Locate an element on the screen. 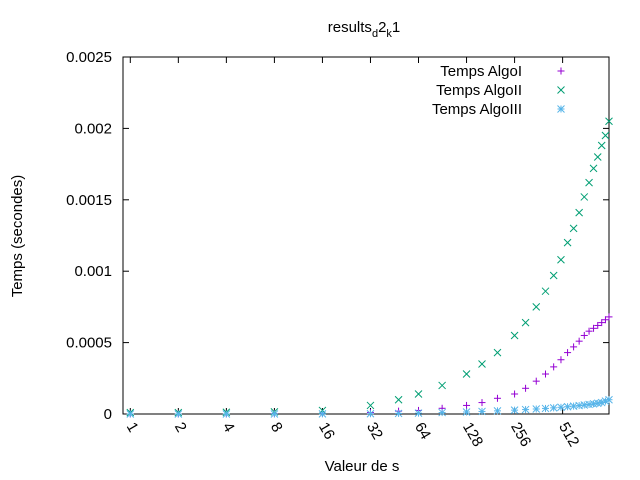  legend-label: Temps AlgoIII is located at coordinates (477, 109).